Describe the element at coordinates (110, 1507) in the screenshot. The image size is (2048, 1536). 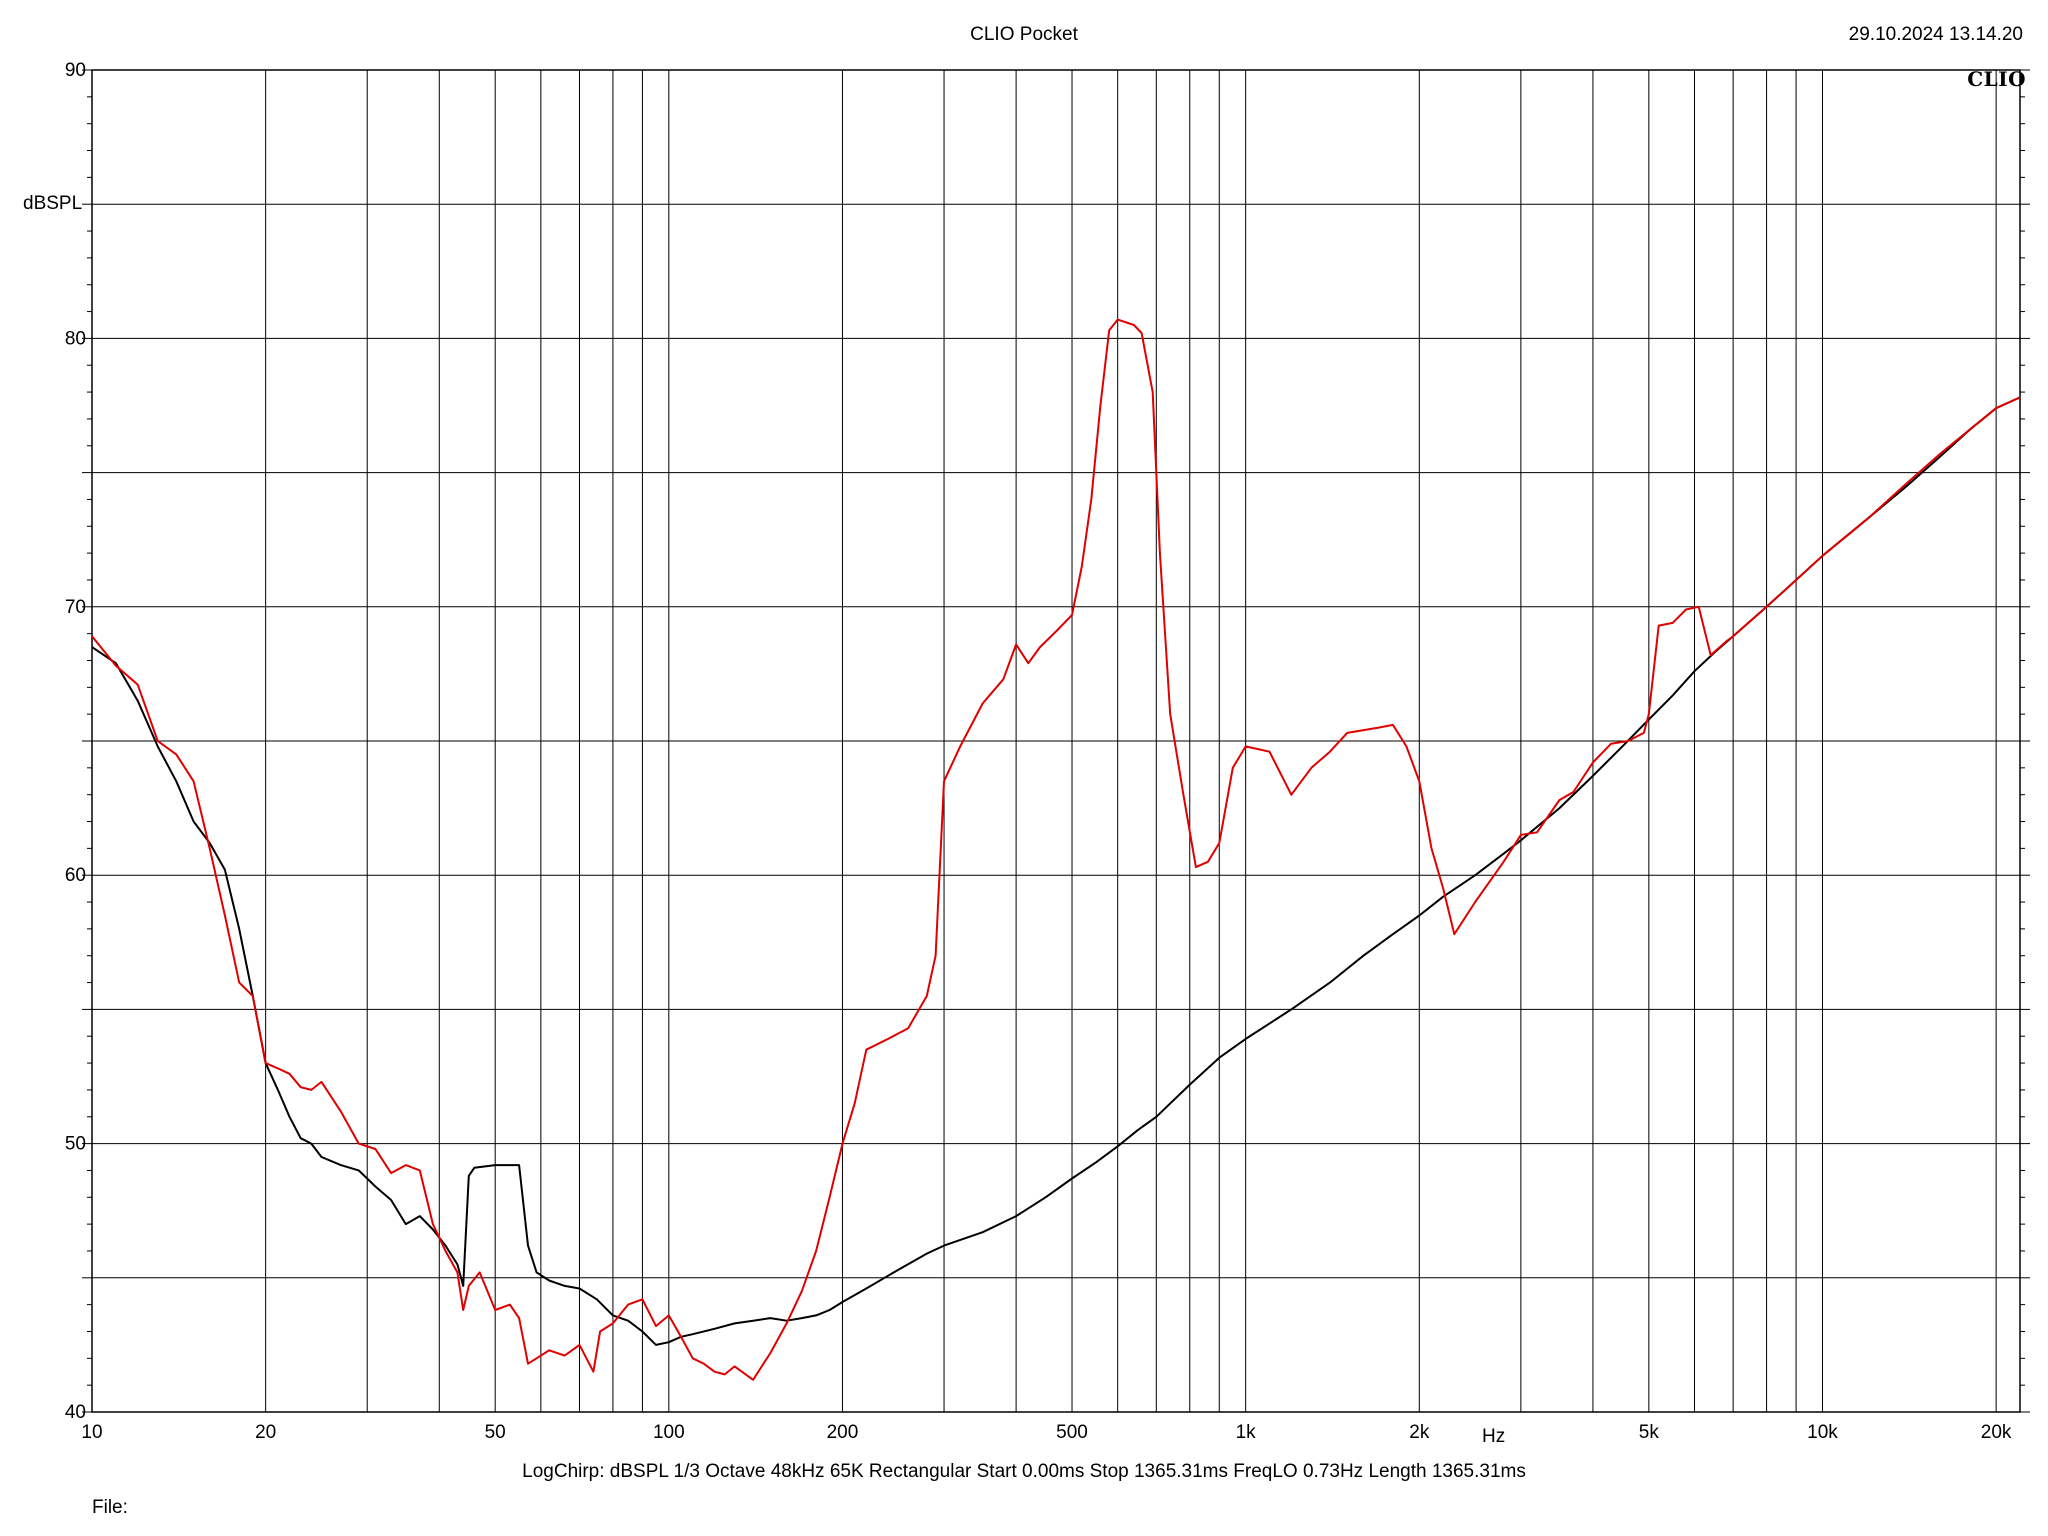
I see `file-label: File:` at that location.